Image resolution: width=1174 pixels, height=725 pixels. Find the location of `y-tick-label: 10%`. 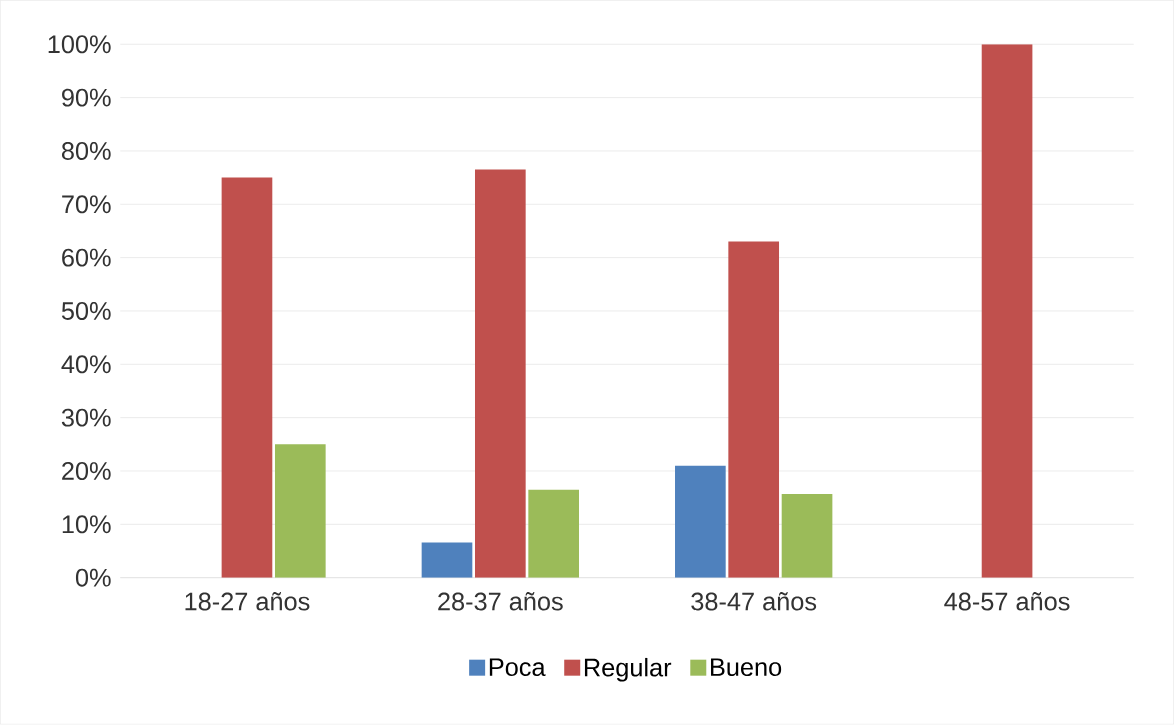

y-tick-label: 10% is located at coordinates (86, 524).